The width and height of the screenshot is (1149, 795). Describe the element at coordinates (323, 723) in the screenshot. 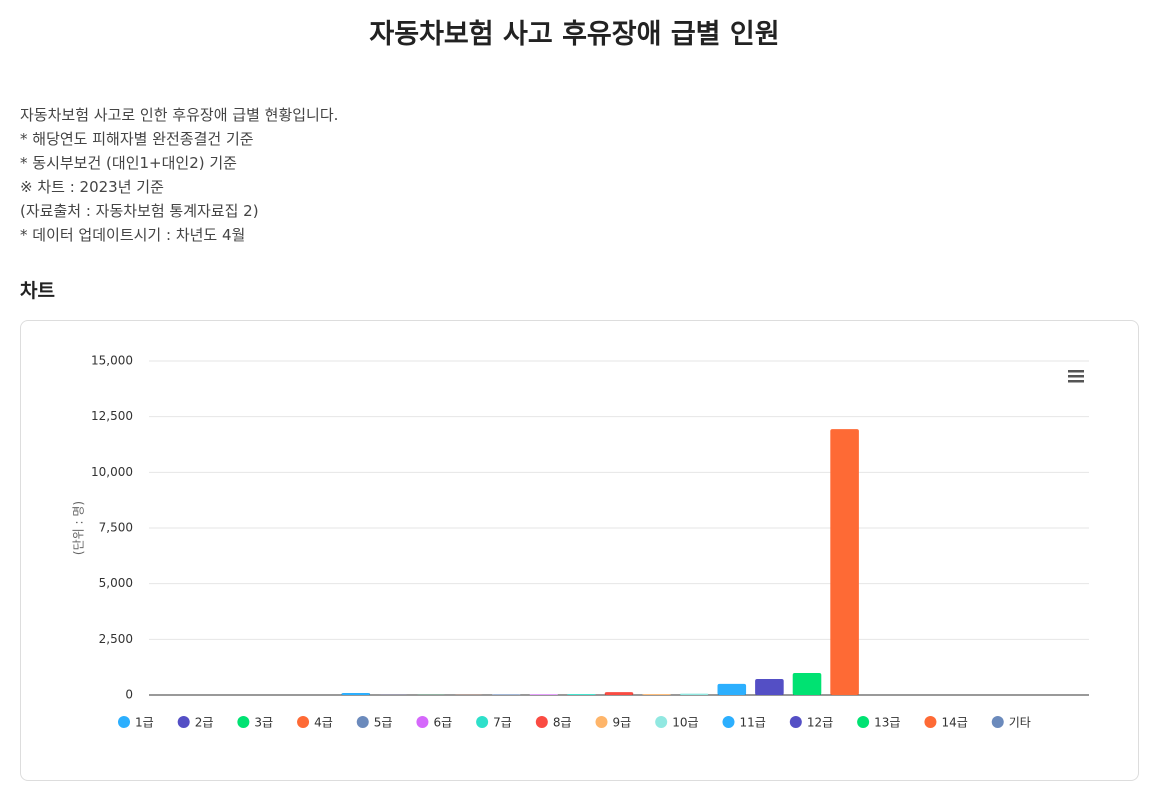

I see `legend-label: 4급` at that location.